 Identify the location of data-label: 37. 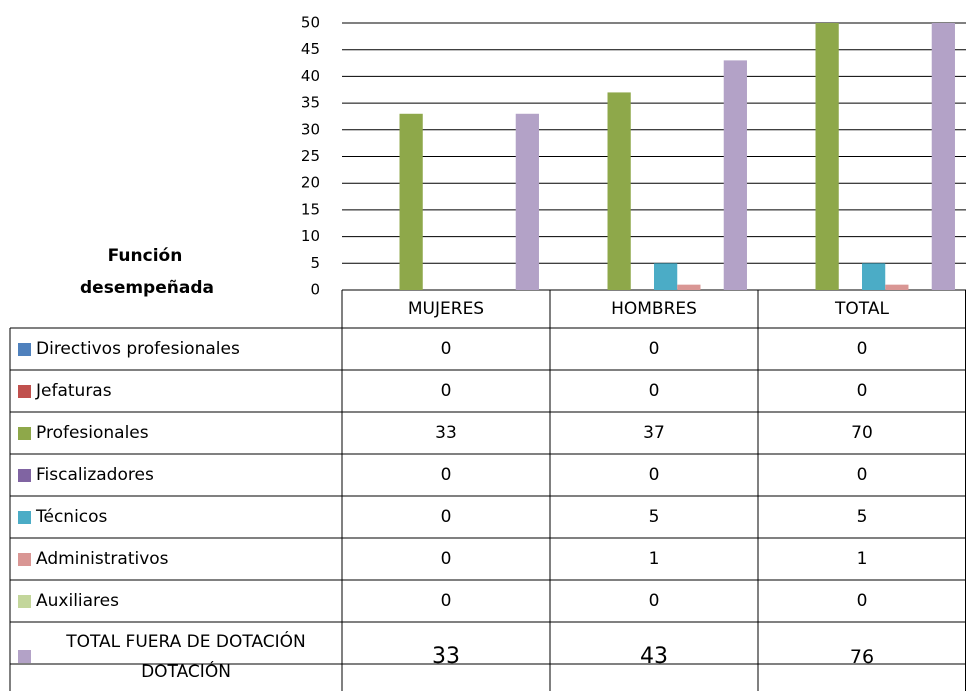
(654, 433).